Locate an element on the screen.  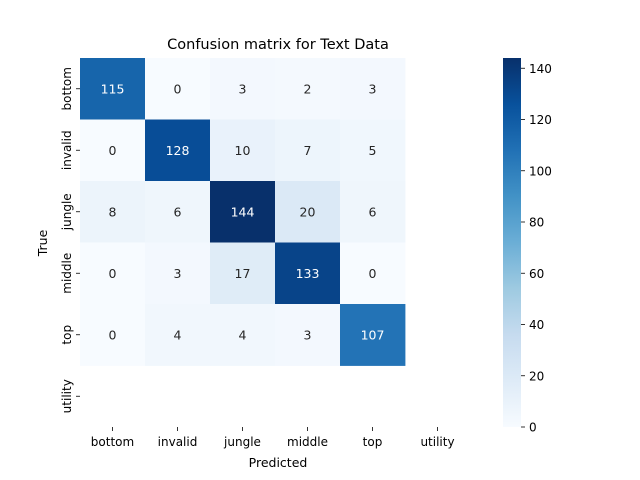
y-tick-label: utility is located at coordinates (67, 396).